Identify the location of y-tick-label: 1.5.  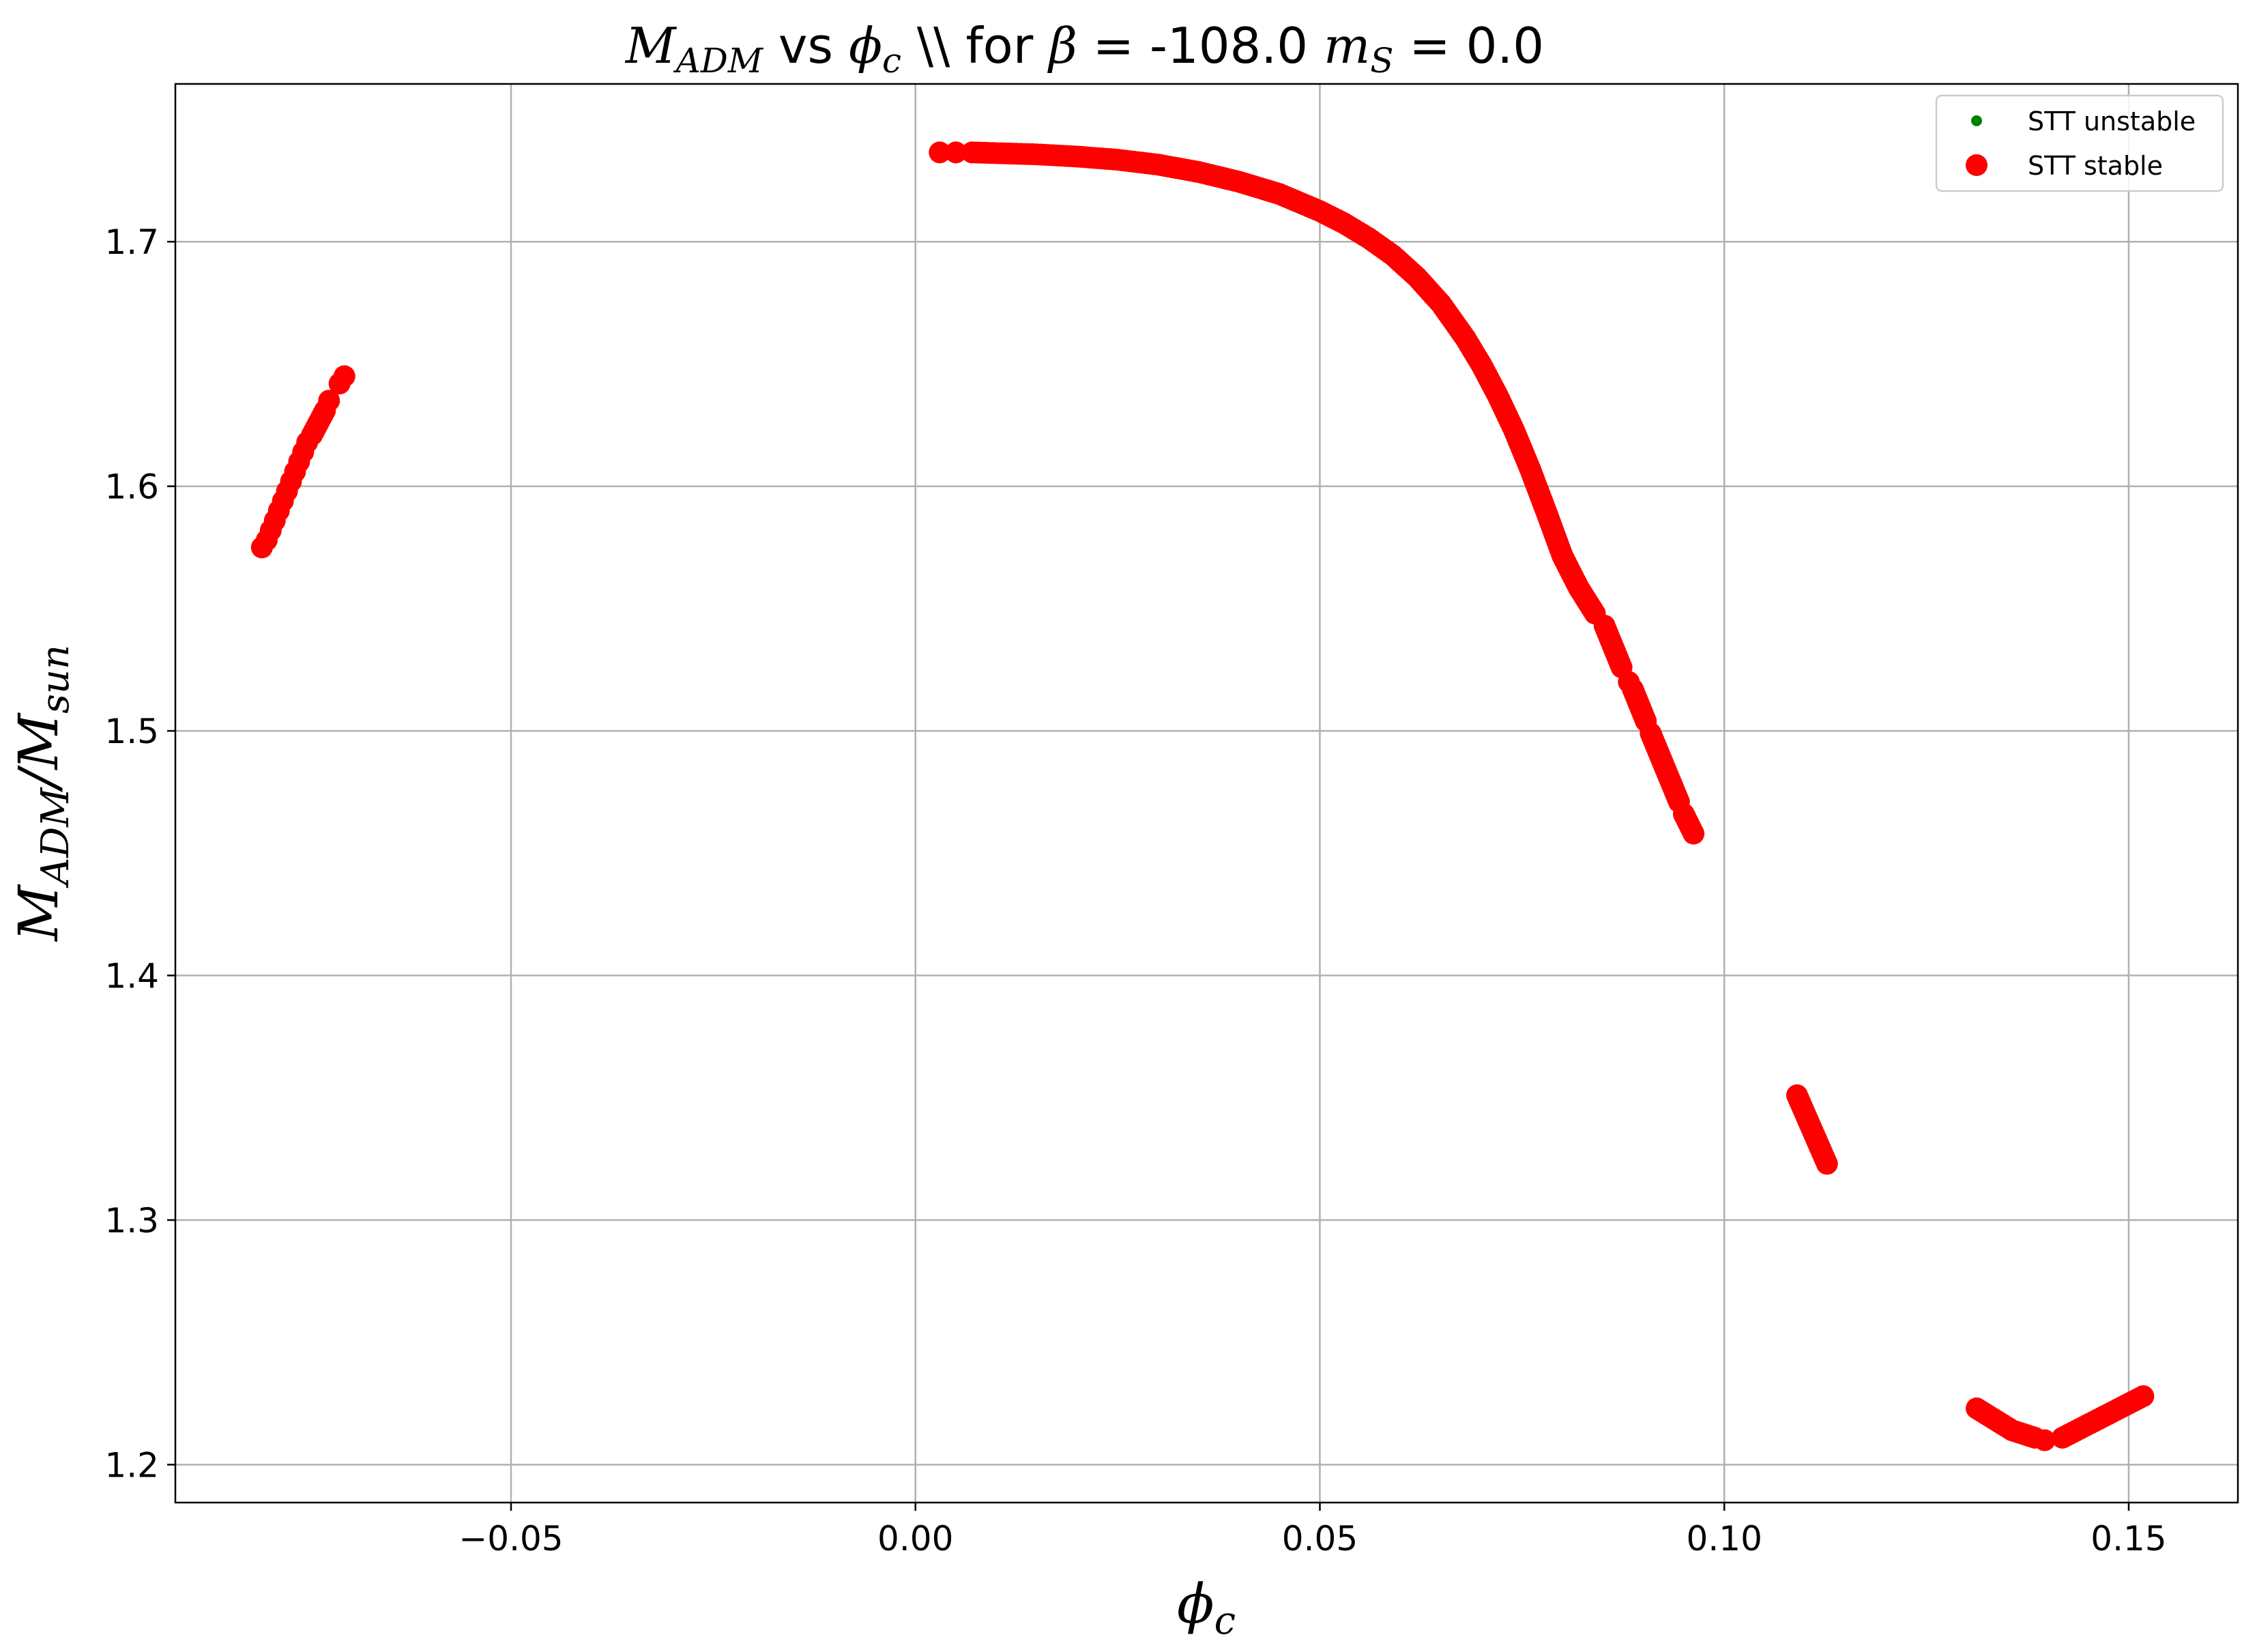
(131, 731).